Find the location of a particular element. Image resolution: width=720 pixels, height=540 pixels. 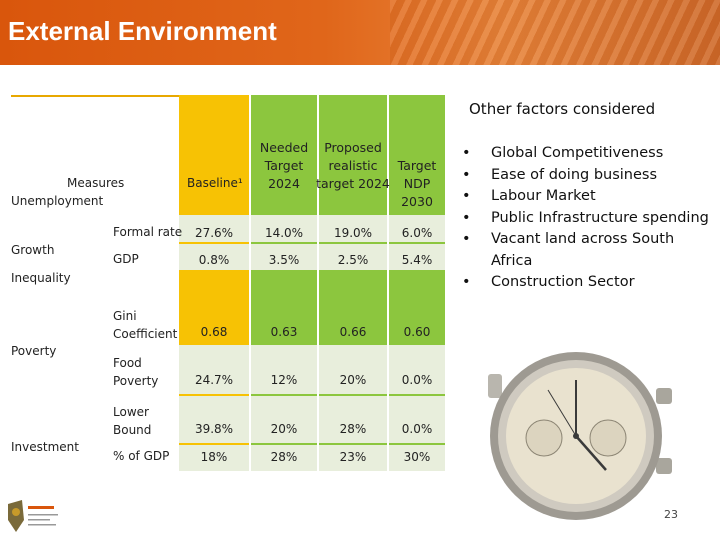

cell-lower-target: 0.0% is located at coordinates (417, 429).